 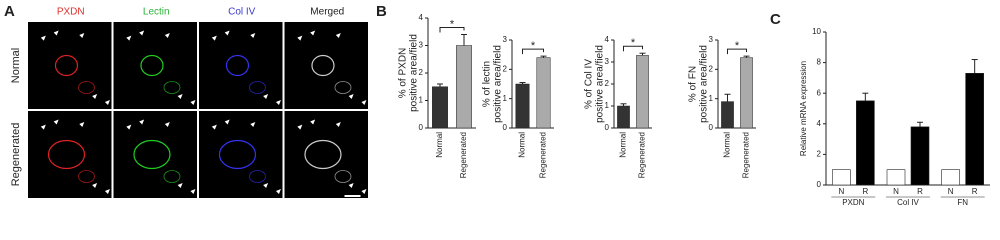 What do you see at coordinates (9, 11) in the screenshot?
I see `panel-label: A` at bounding box center [9, 11].